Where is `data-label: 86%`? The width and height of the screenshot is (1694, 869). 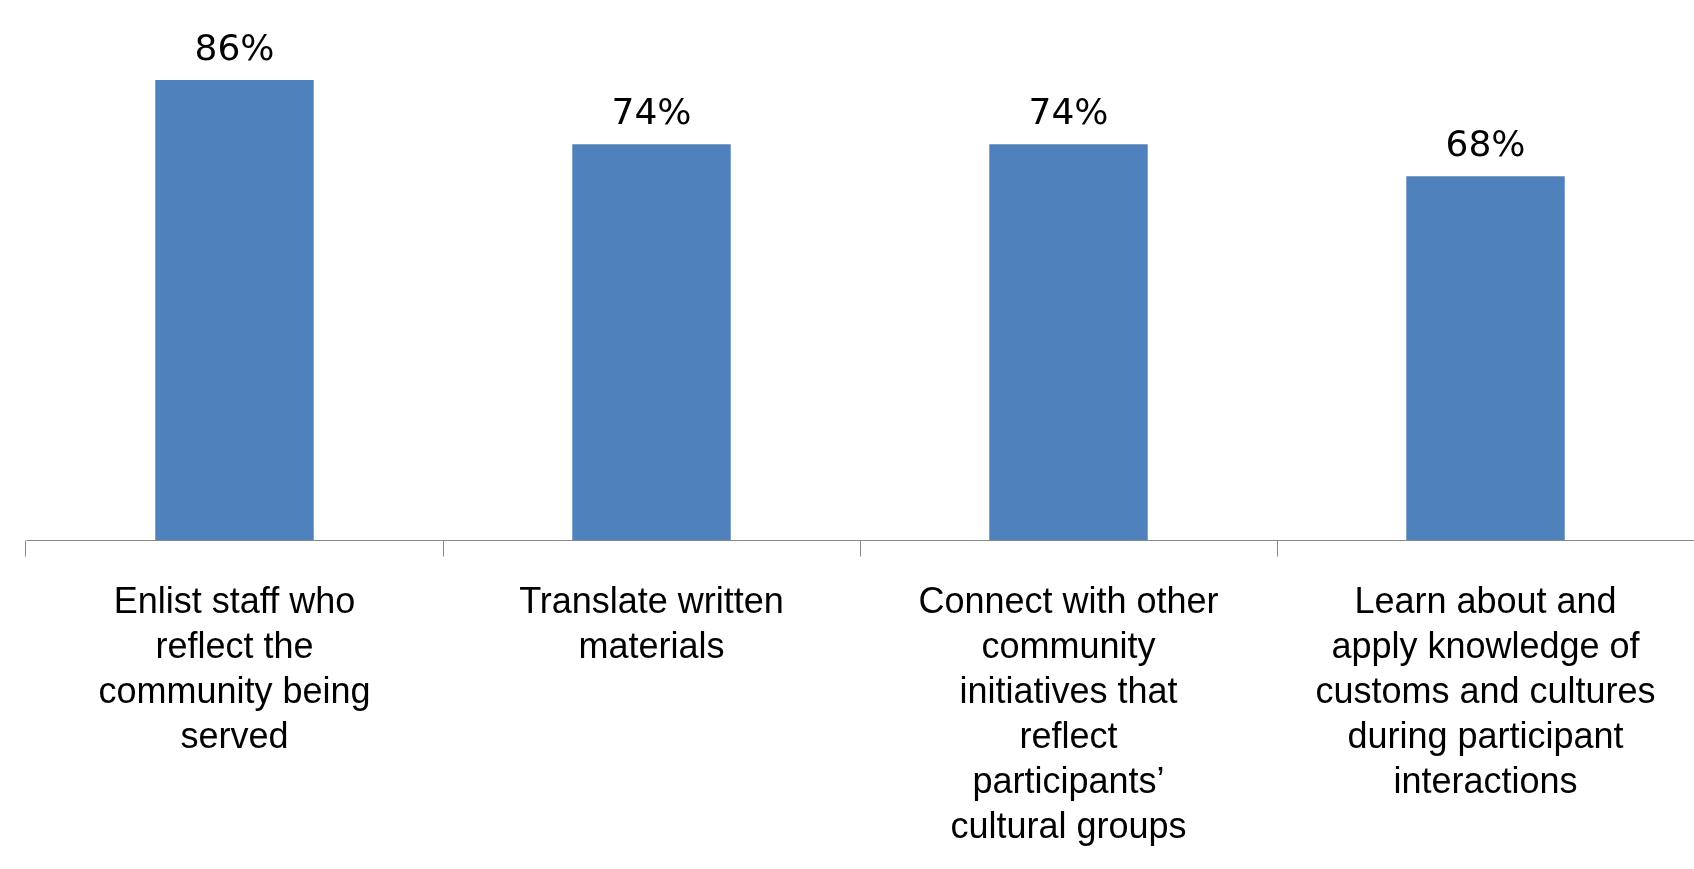
data-label: 86% is located at coordinates (234, 47).